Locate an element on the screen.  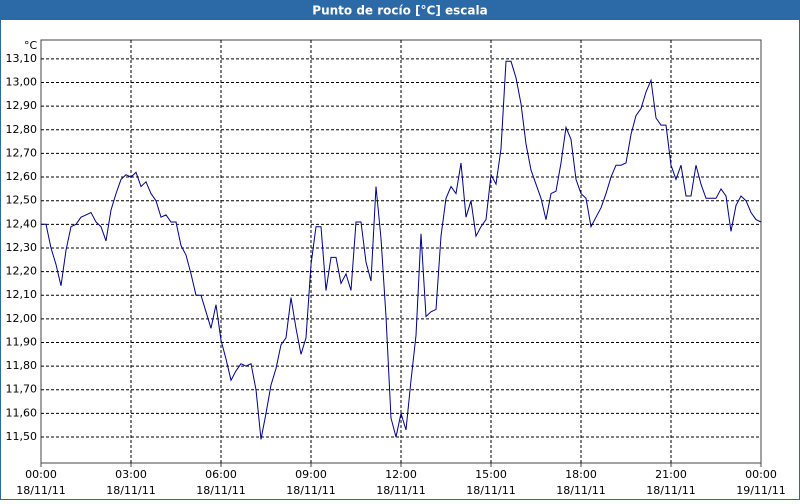
y-tick-label: 12,30 is located at coordinates (22, 247).